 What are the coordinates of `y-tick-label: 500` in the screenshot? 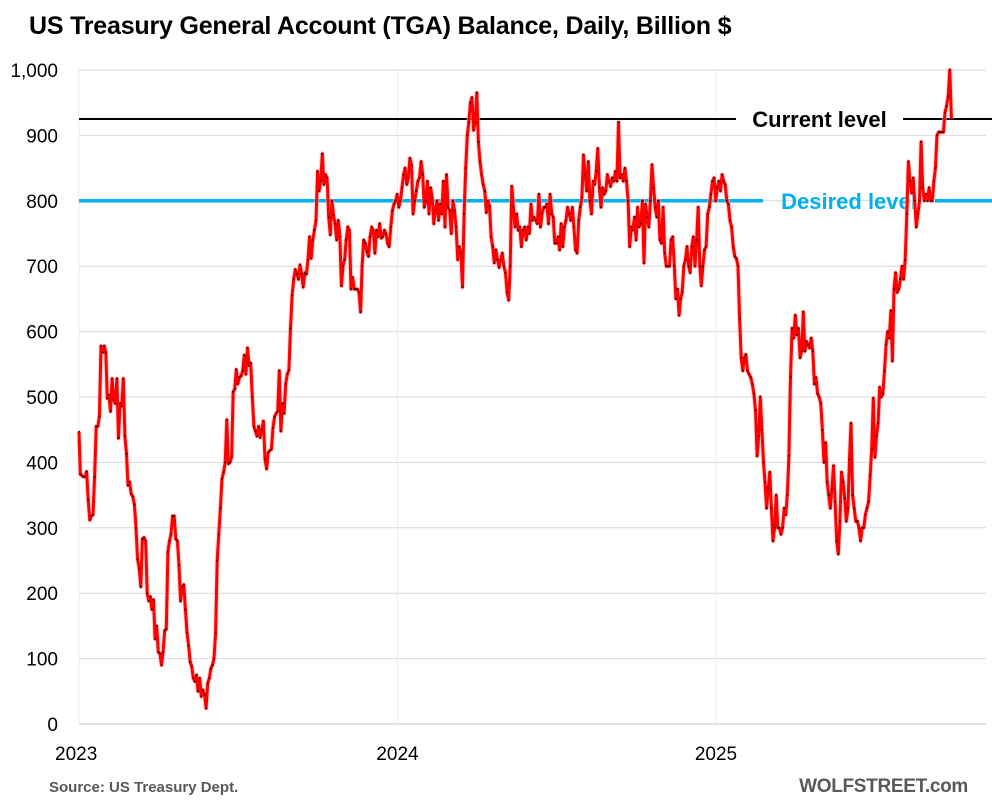 It's located at (42, 398).